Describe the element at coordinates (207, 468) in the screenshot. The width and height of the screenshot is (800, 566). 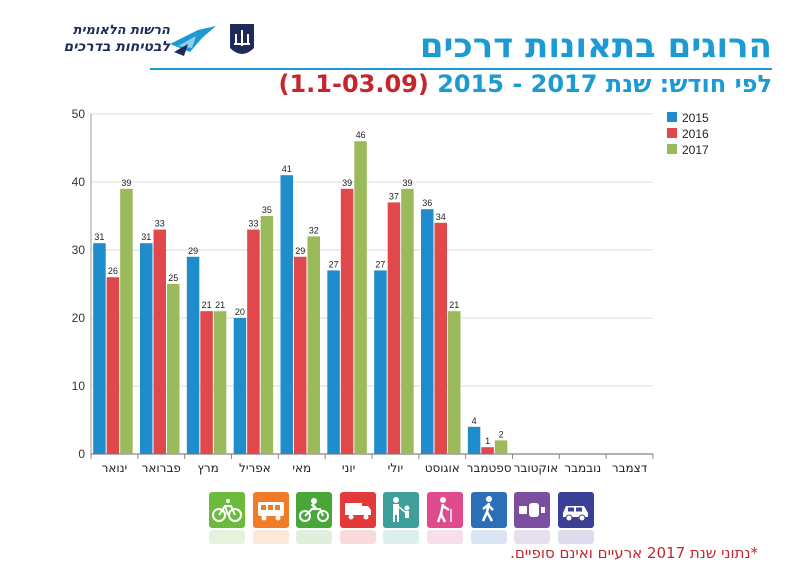
I see `x-tick-label: מרץ` at that location.